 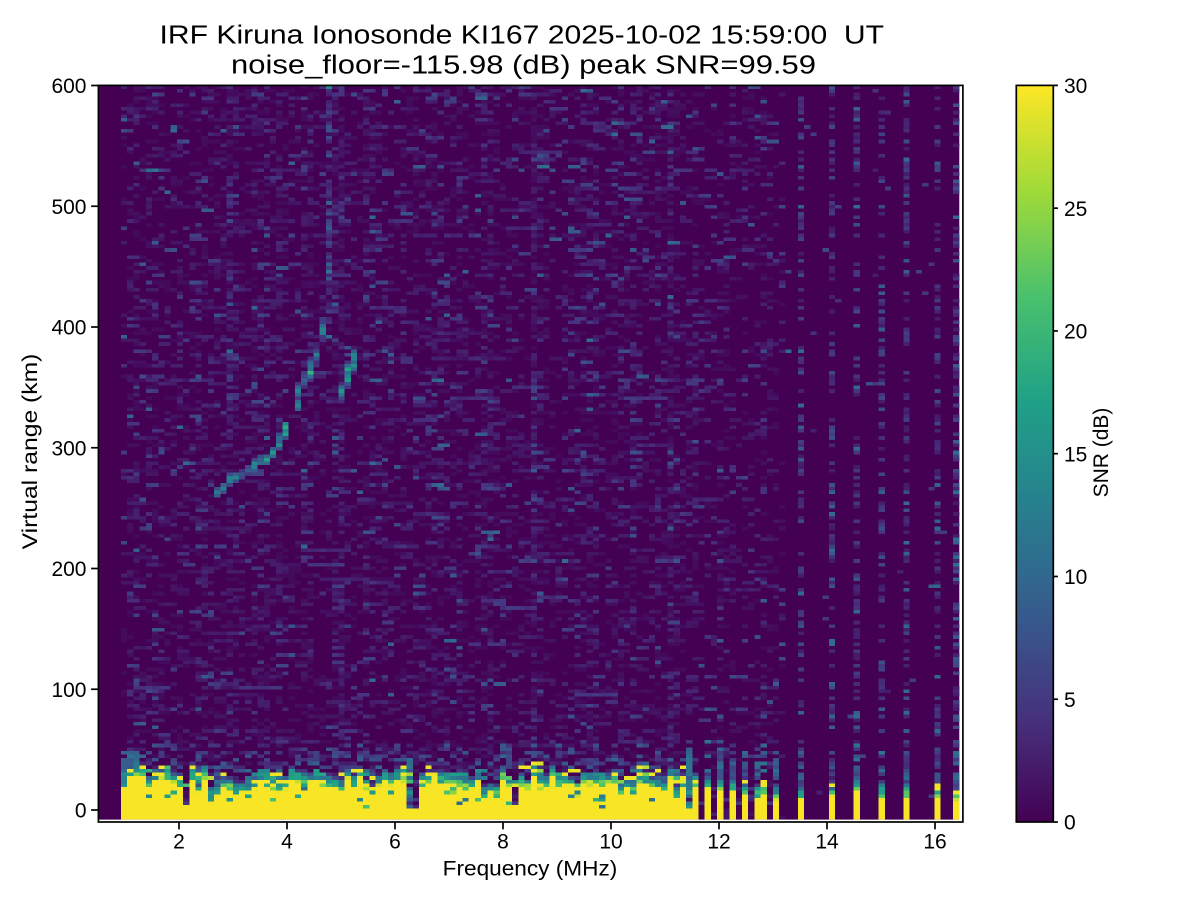 I want to click on svg-text: 5, so click(x=1070, y=700).